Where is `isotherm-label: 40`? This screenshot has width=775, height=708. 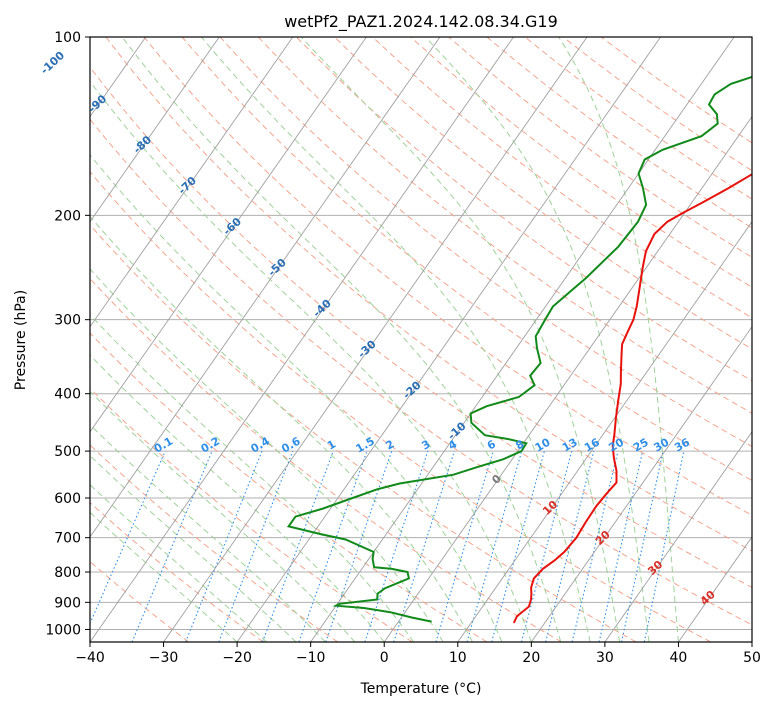
isotherm-label: 40 is located at coordinates (708, 598).